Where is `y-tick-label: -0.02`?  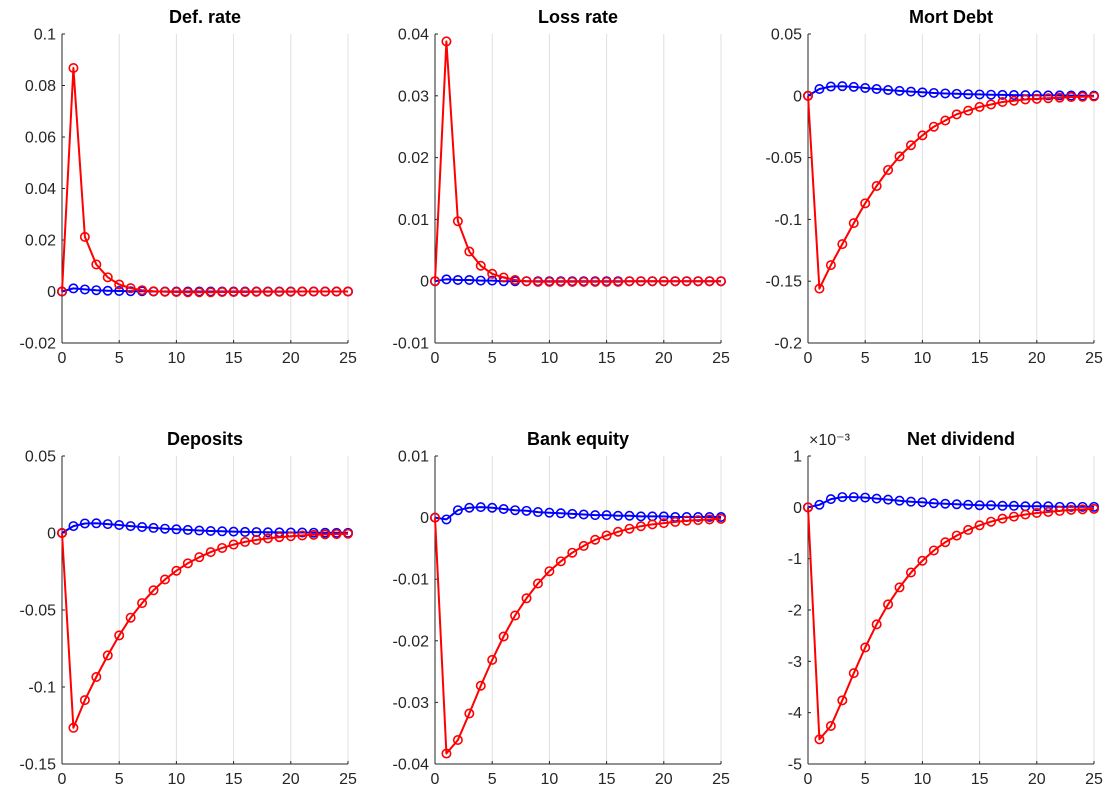 y-tick-label: -0.02 is located at coordinates (38, 344).